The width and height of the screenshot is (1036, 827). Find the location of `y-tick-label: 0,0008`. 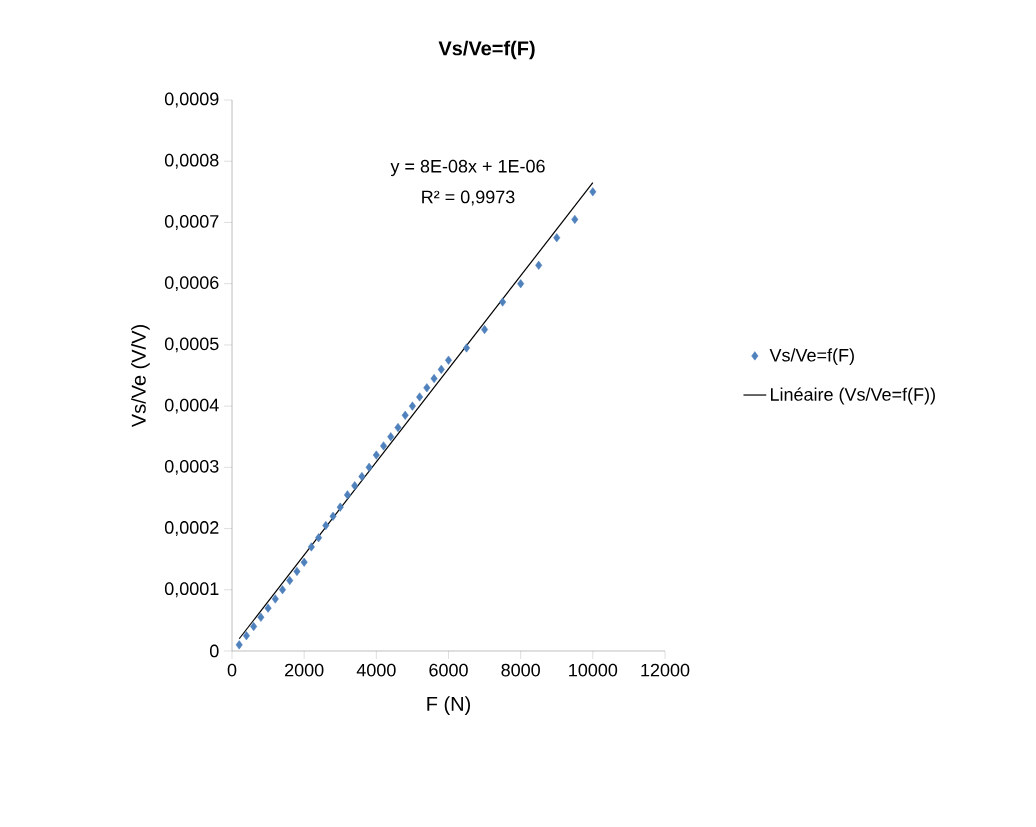

y-tick-label: 0,0008 is located at coordinates (191, 161).